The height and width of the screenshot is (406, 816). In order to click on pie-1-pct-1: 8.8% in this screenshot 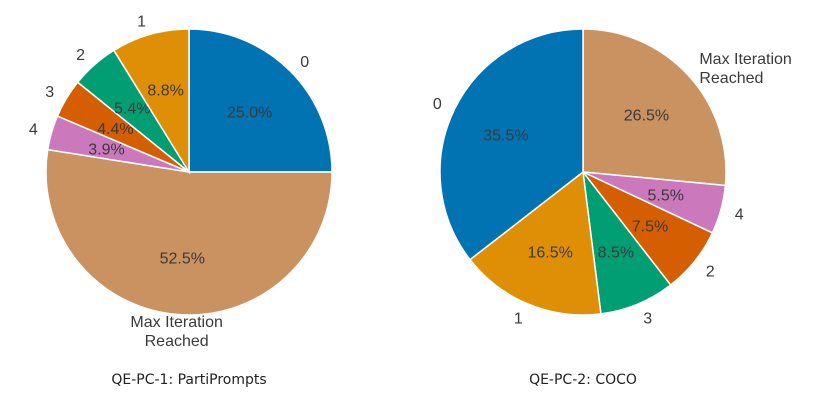, I will do `click(165, 90)`.